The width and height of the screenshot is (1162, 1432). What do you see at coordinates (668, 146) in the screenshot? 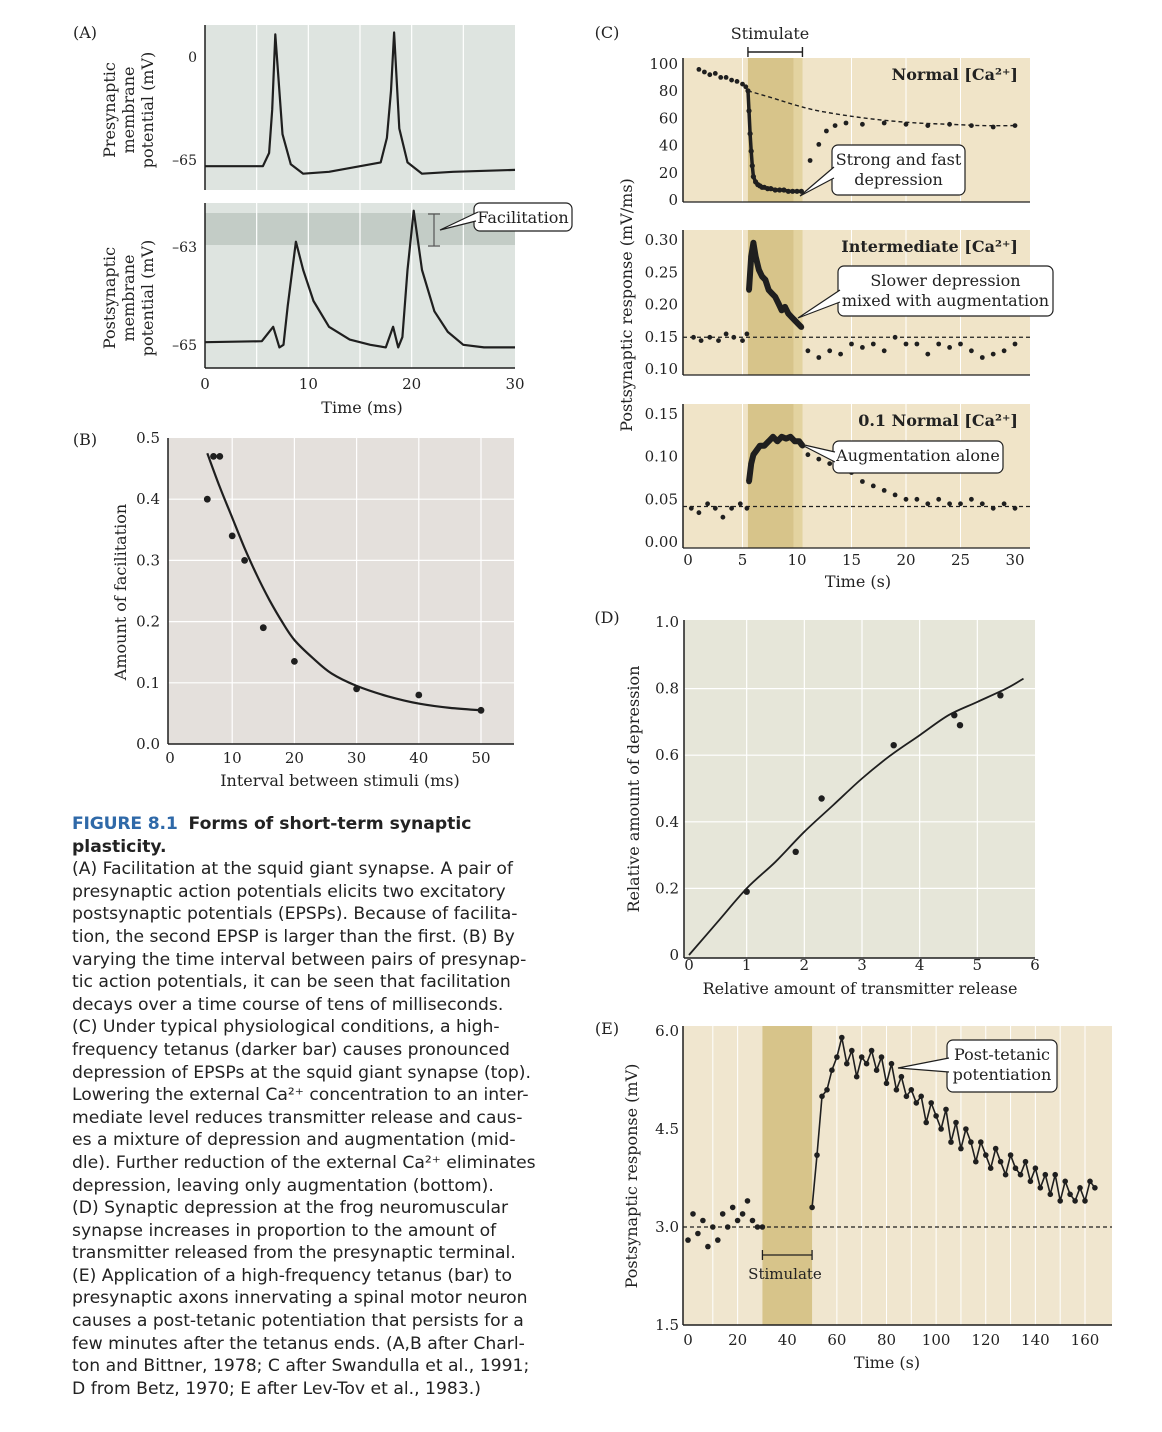
I see `y-tick-label: 40` at bounding box center [668, 146].